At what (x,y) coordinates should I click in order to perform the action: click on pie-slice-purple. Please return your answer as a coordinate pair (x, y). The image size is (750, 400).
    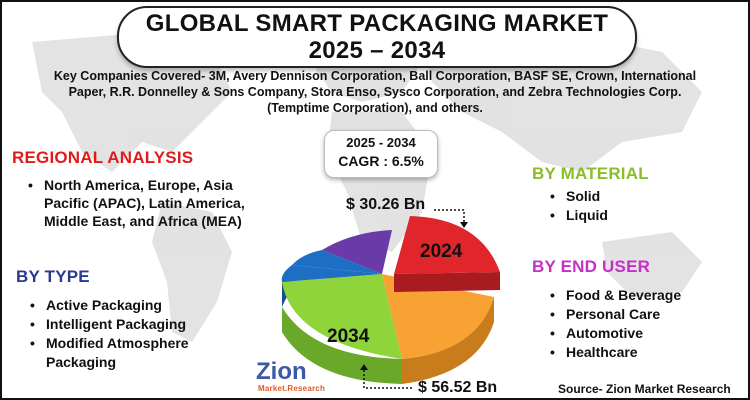
    Looking at the image, I should click on (357, 252).